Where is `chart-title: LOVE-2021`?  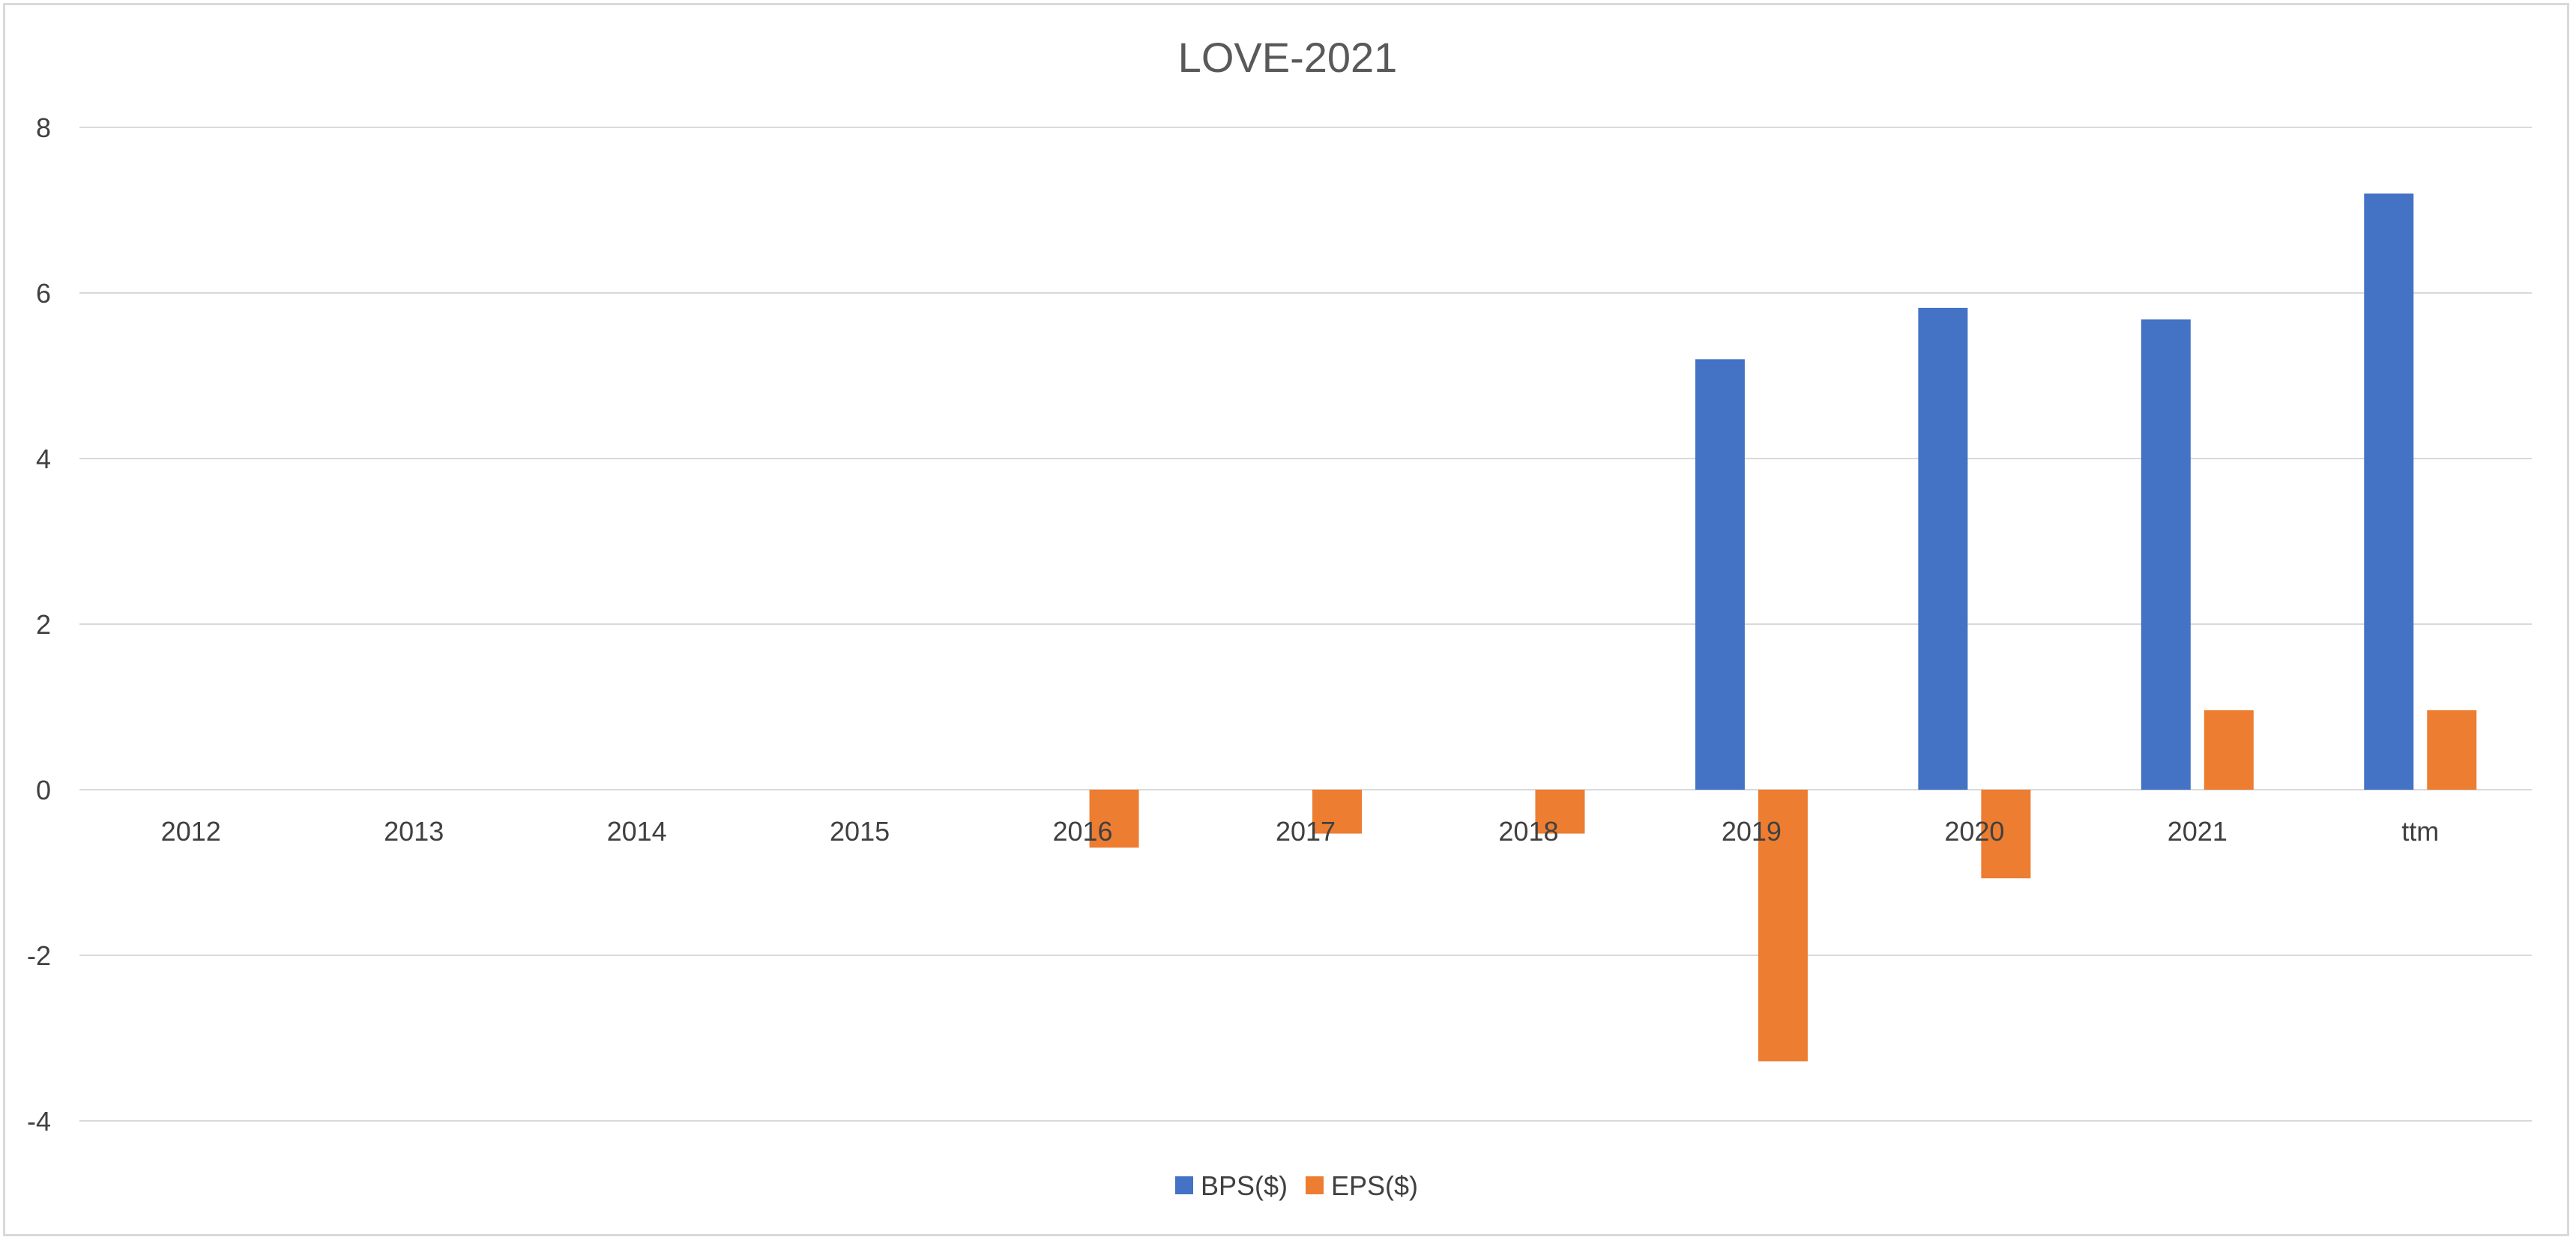
chart-title: LOVE-2021 is located at coordinates (1288, 58).